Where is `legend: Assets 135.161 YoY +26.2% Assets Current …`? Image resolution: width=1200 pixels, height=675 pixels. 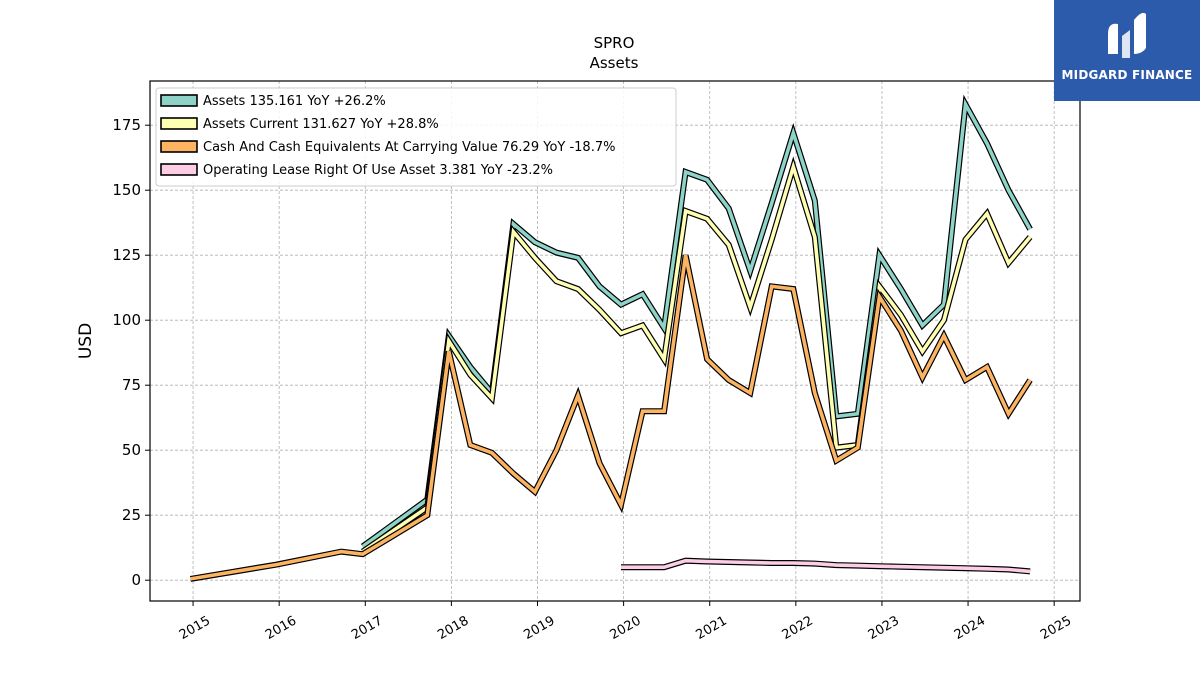
legend: Assets 135.161 YoY +26.2% Assets Current … is located at coordinates (416, 137).